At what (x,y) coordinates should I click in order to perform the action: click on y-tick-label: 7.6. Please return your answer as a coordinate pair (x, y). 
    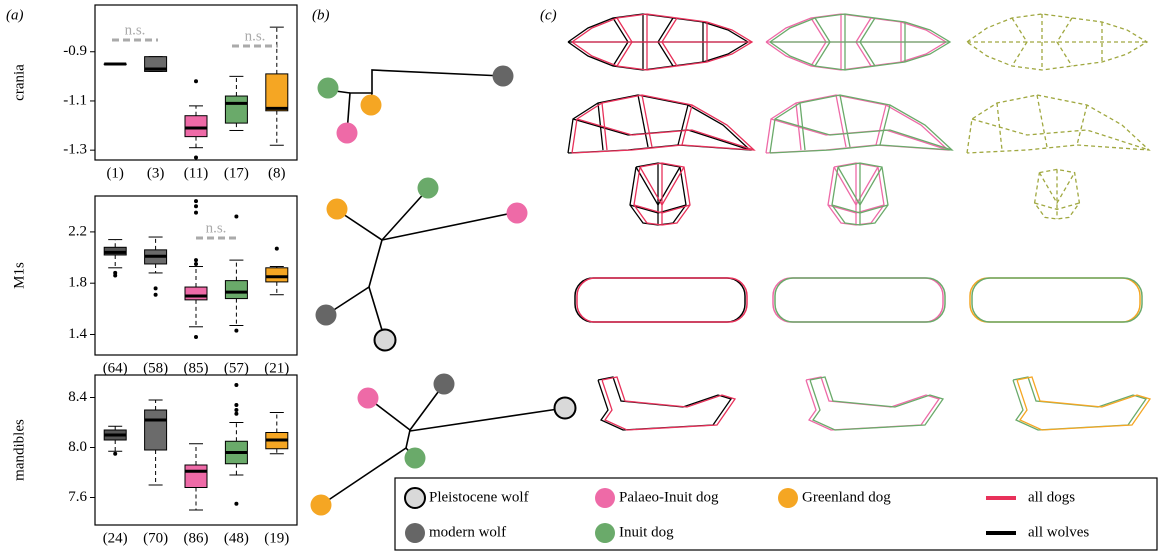
    Looking at the image, I should click on (77, 497).